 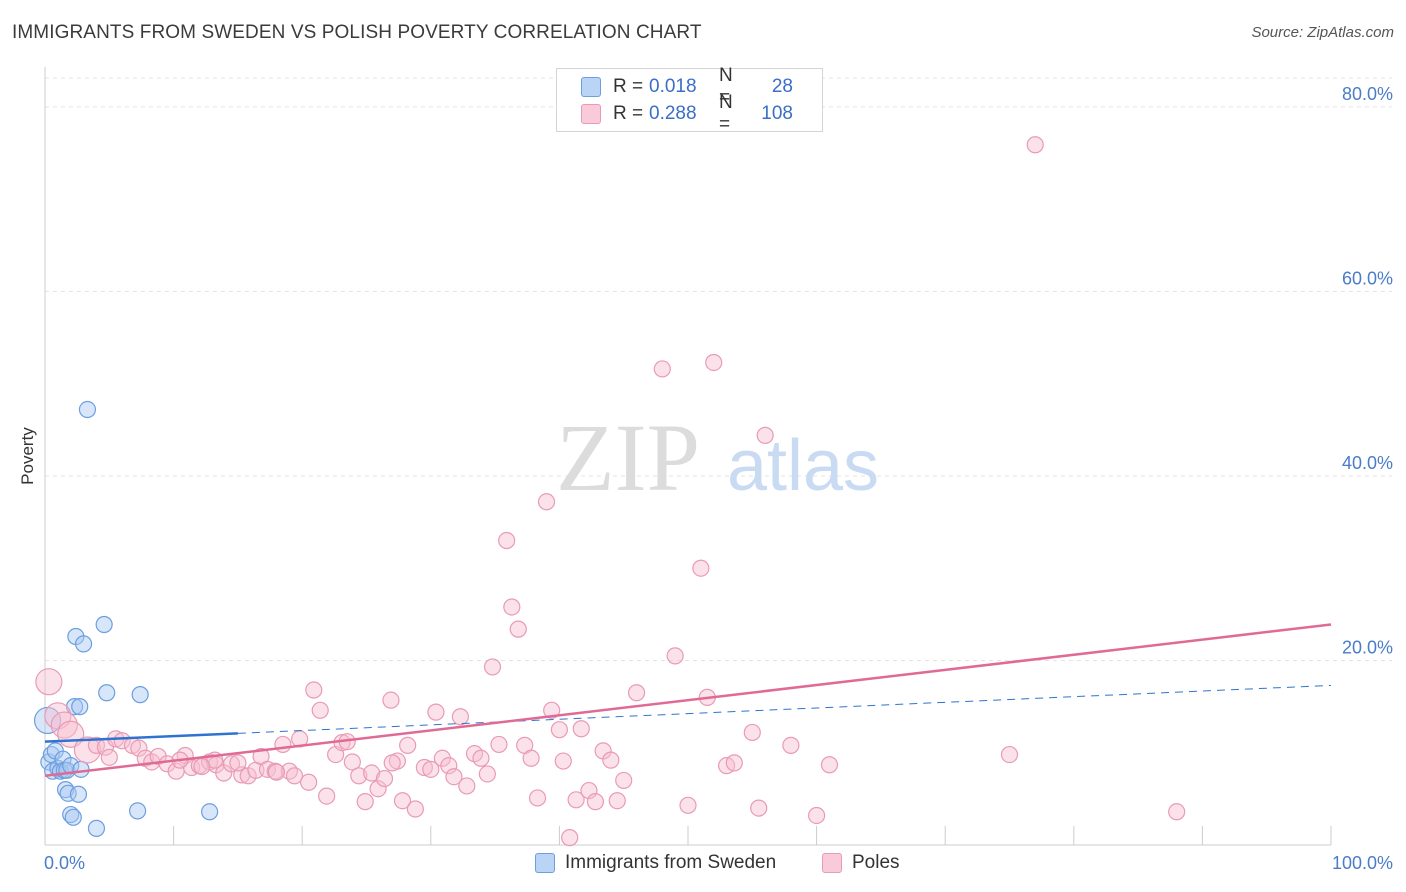 What do you see at coordinates (591, 87) in the screenshot?
I see `sweden-swatch` at bounding box center [591, 87].